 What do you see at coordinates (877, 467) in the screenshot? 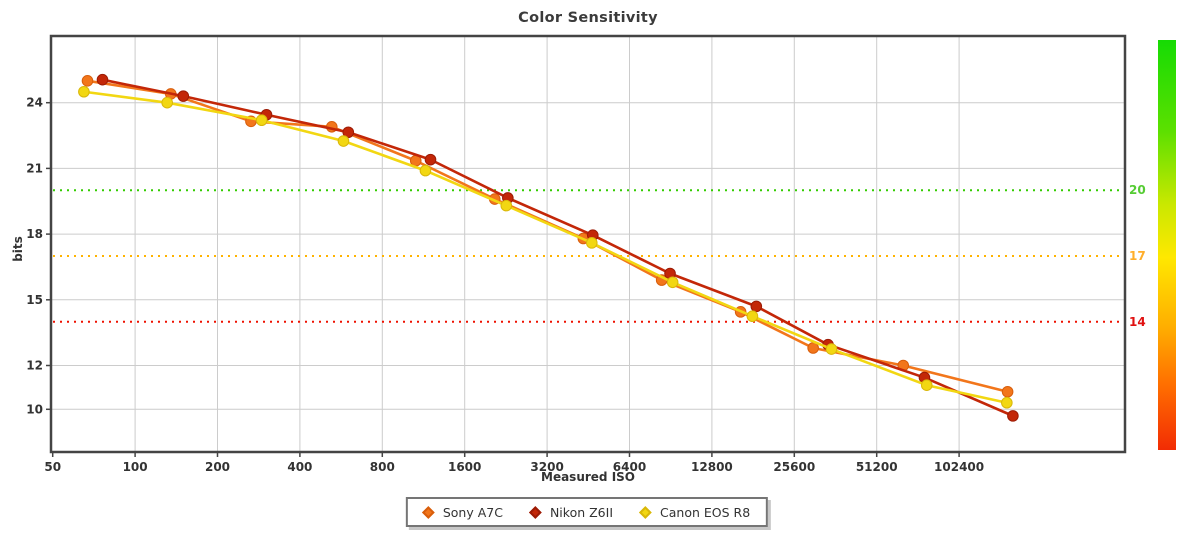
I see `x-tick-label: 51200` at bounding box center [877, 467].